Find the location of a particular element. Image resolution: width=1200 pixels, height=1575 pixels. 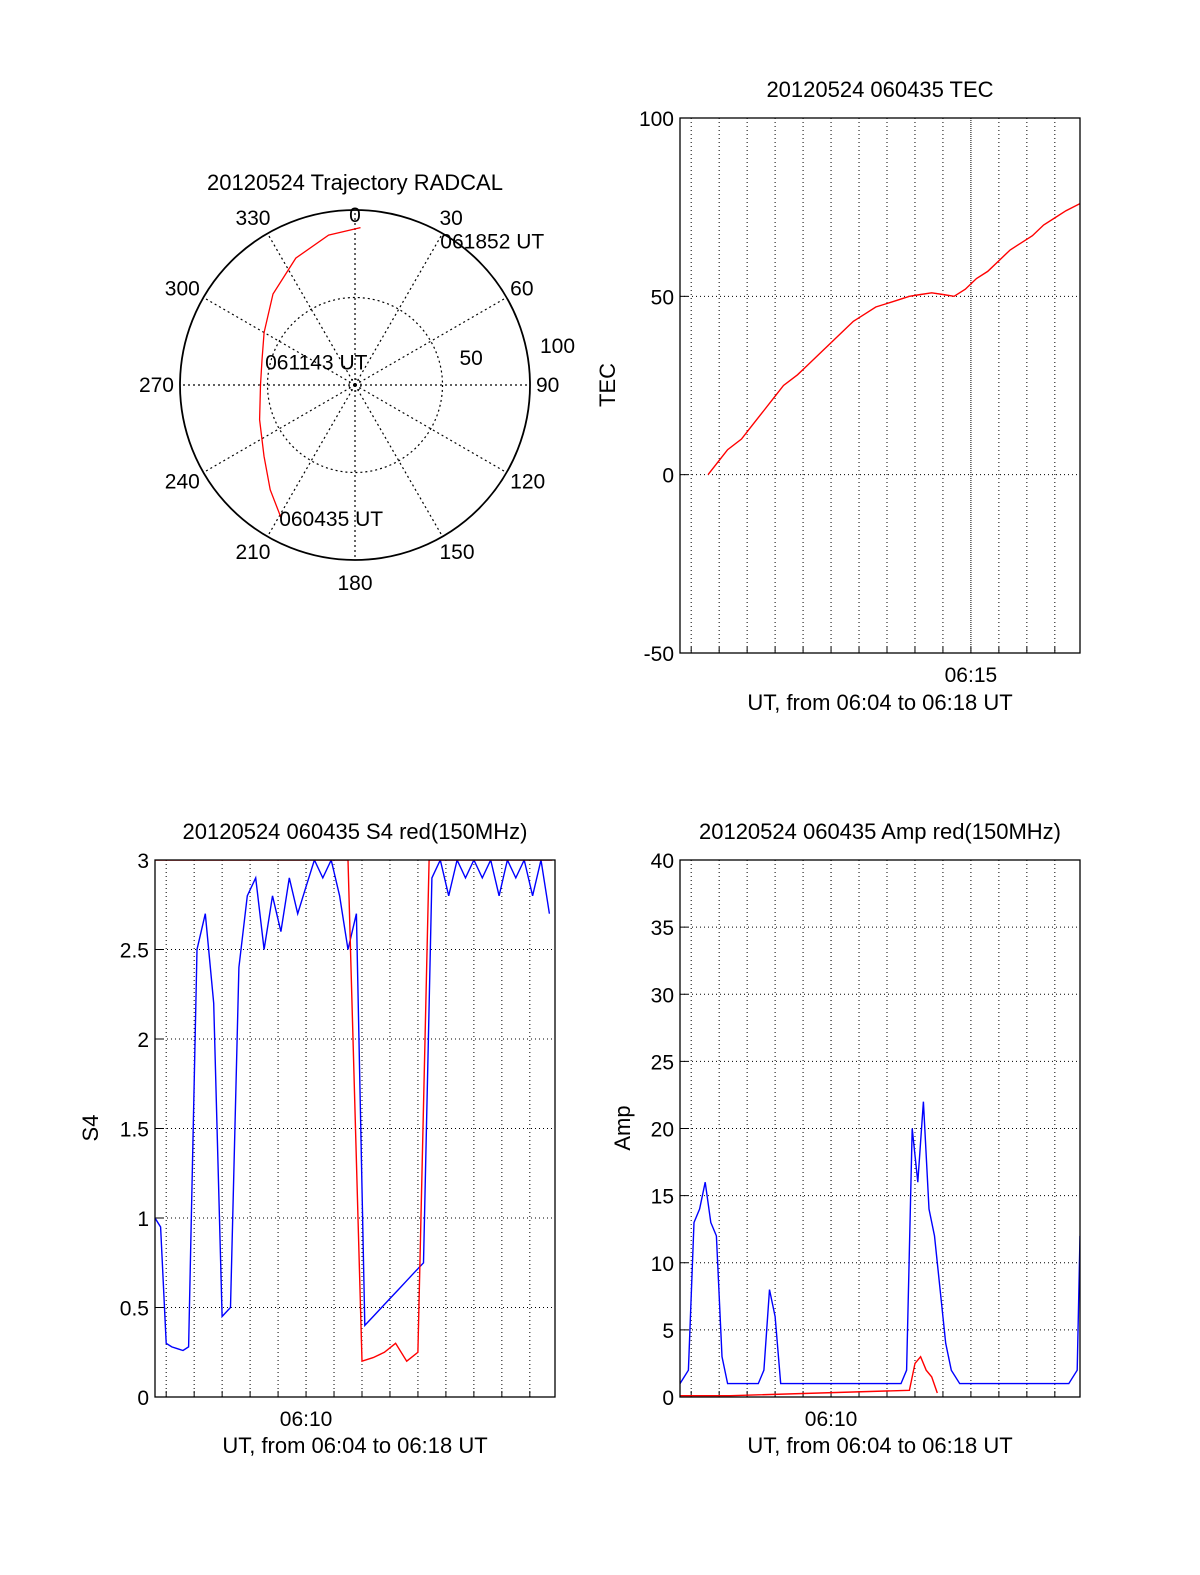

y-tick-label: 2.5 is located at coordinates (134, 951).